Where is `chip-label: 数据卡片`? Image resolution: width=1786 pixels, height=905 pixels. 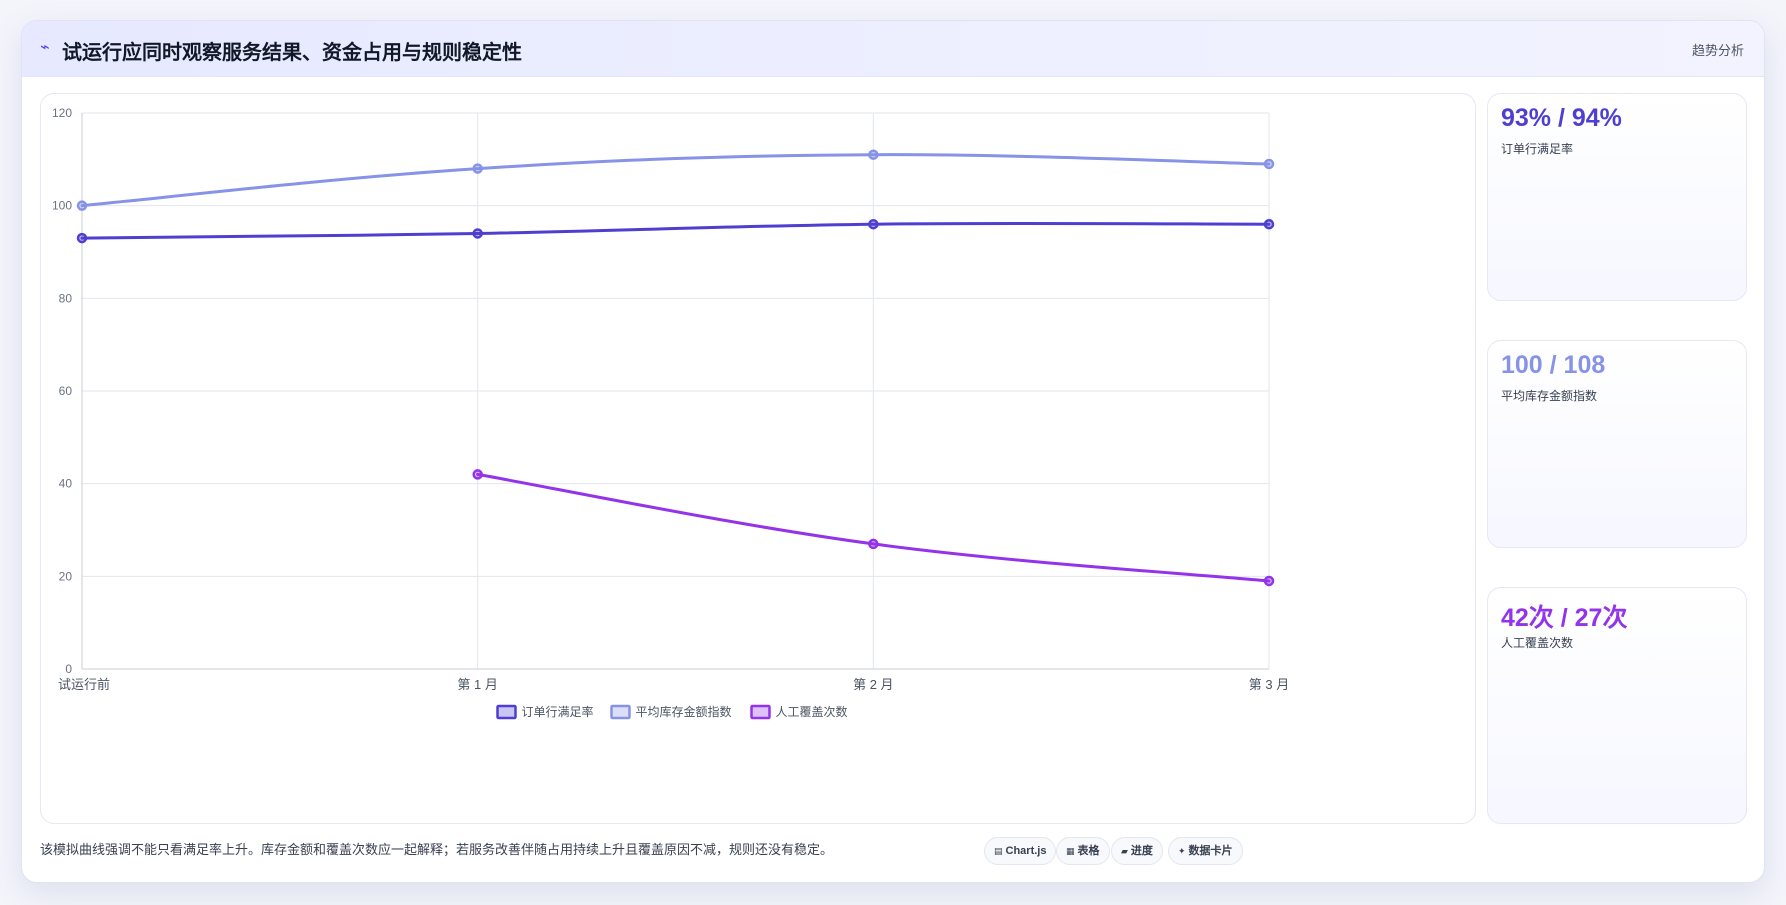 chip-label: 数据卡片 is located at coordinates (1210, 851).